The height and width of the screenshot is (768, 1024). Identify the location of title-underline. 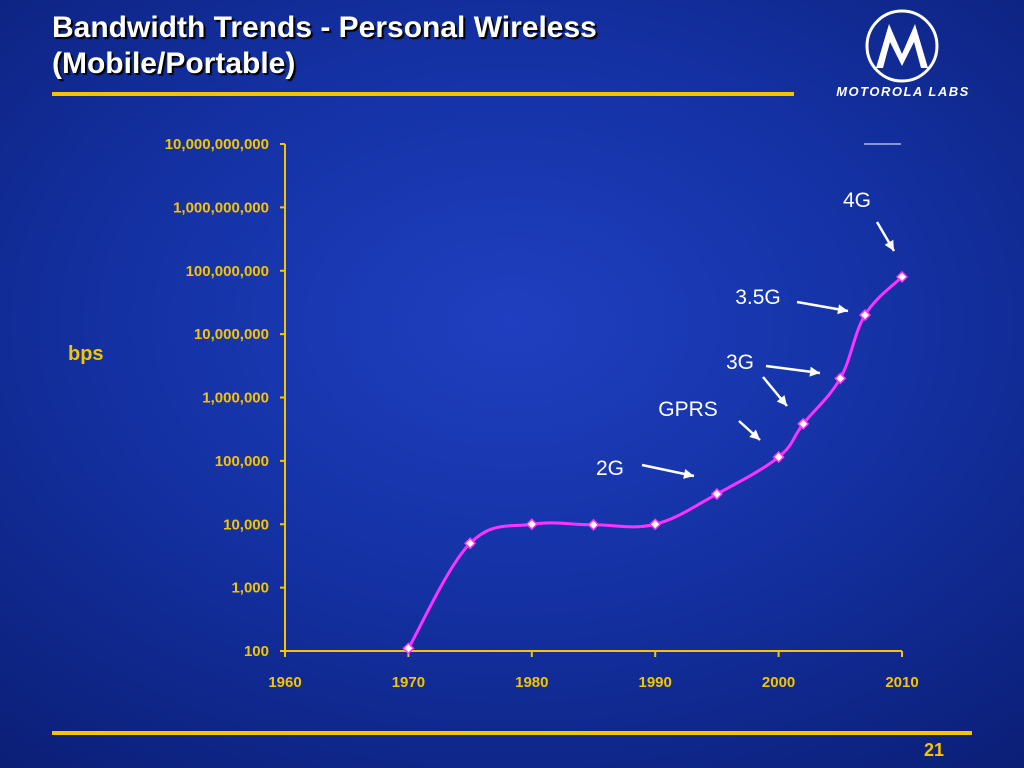
(423, 94).